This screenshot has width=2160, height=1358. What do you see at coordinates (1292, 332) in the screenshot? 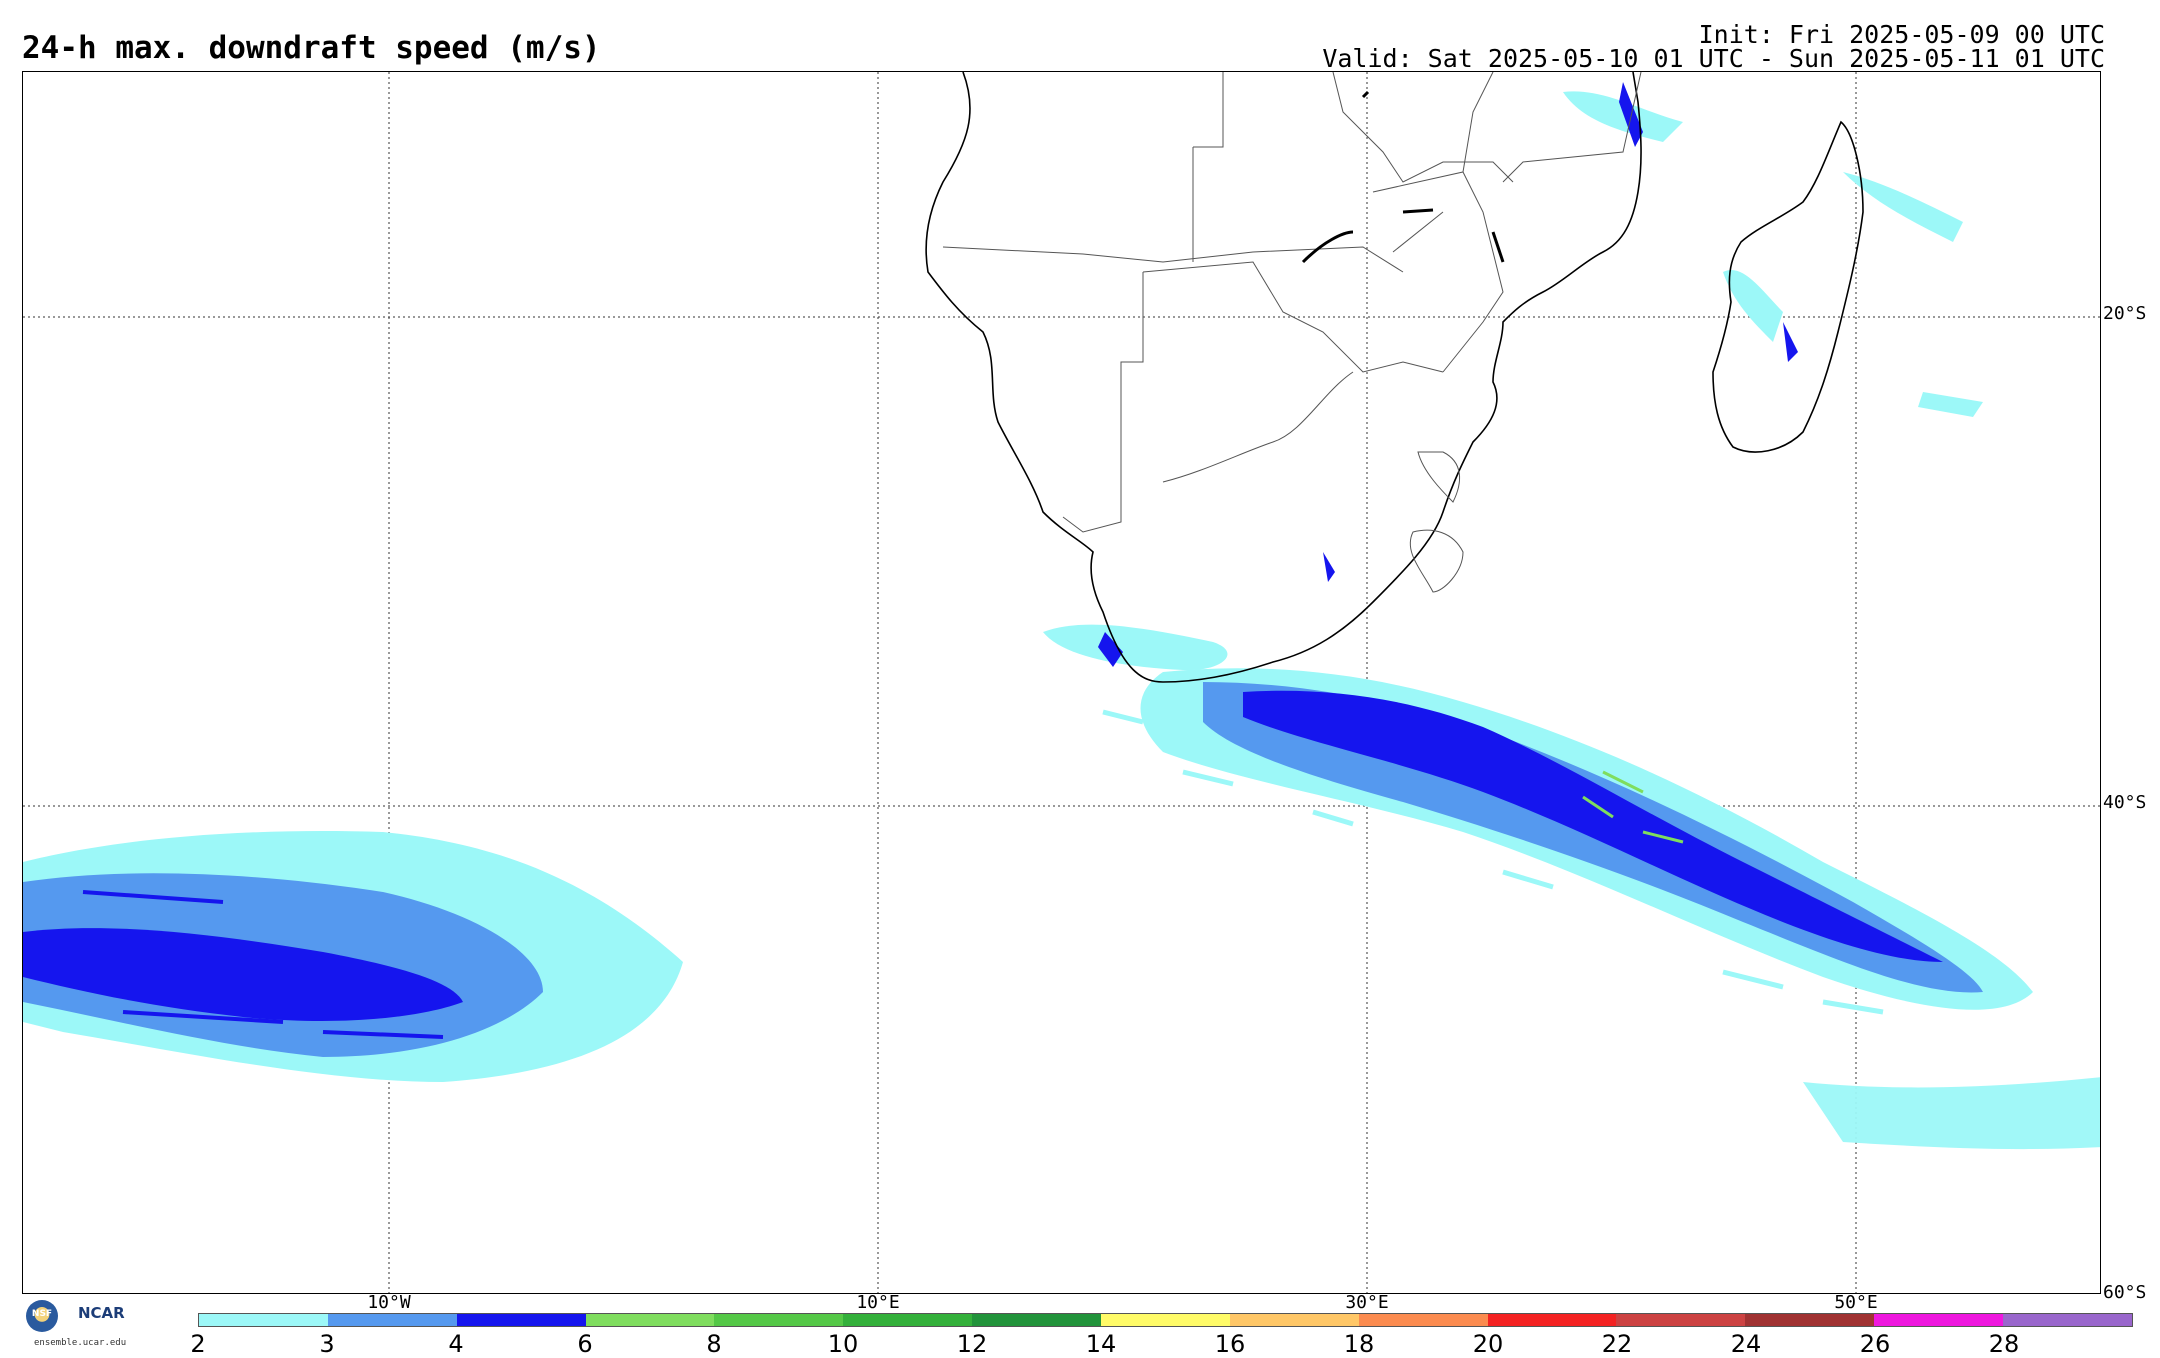
I see `country-borders` at bounding box center [1292, 332].